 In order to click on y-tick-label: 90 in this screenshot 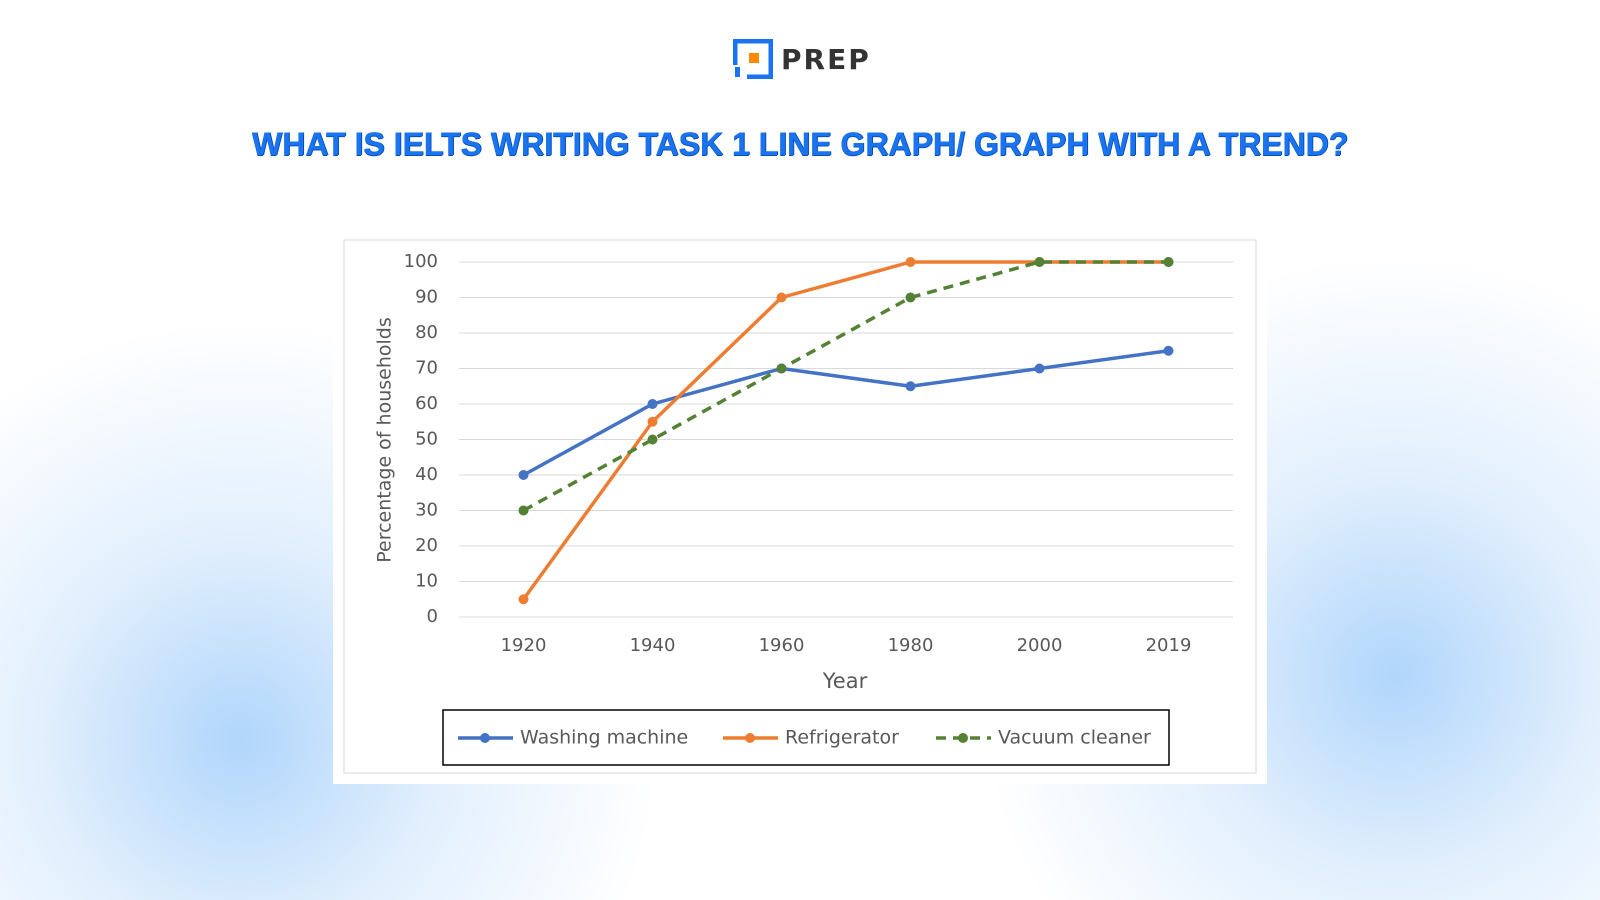, I will do `click(426, 297)`.